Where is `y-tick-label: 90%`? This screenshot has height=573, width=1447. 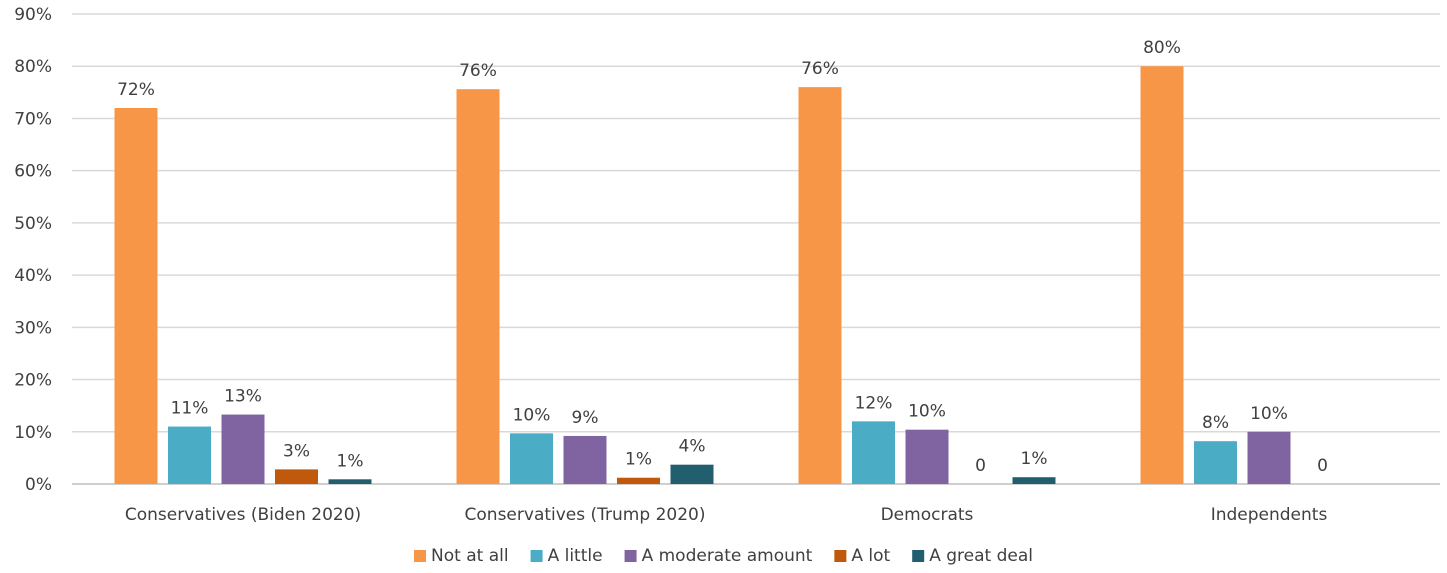
y-tick-label: 90% is located at coordinates (33, 15).